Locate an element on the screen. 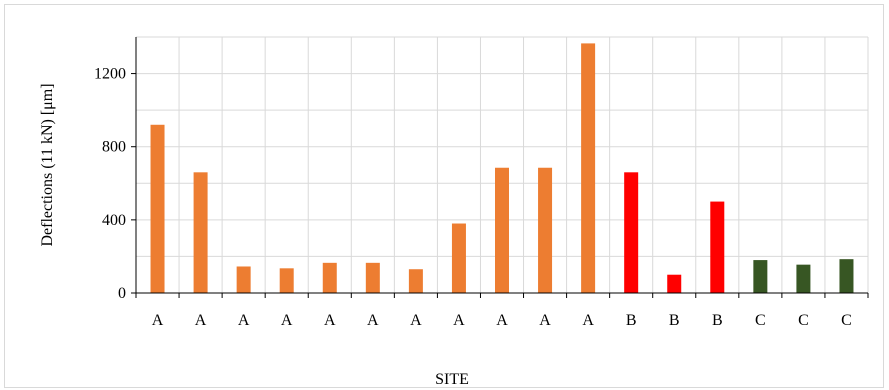 The height and width of the screenshot is (390, 889). y-tick-label: 800 is located at coordinates (114, 147).